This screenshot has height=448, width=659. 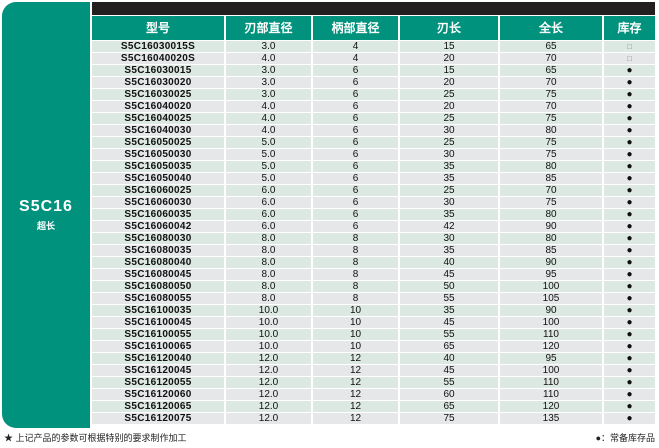 I want to click on table-row: S5C16060030 6.0 6 30 75 ●, so click(x=373, y=202).